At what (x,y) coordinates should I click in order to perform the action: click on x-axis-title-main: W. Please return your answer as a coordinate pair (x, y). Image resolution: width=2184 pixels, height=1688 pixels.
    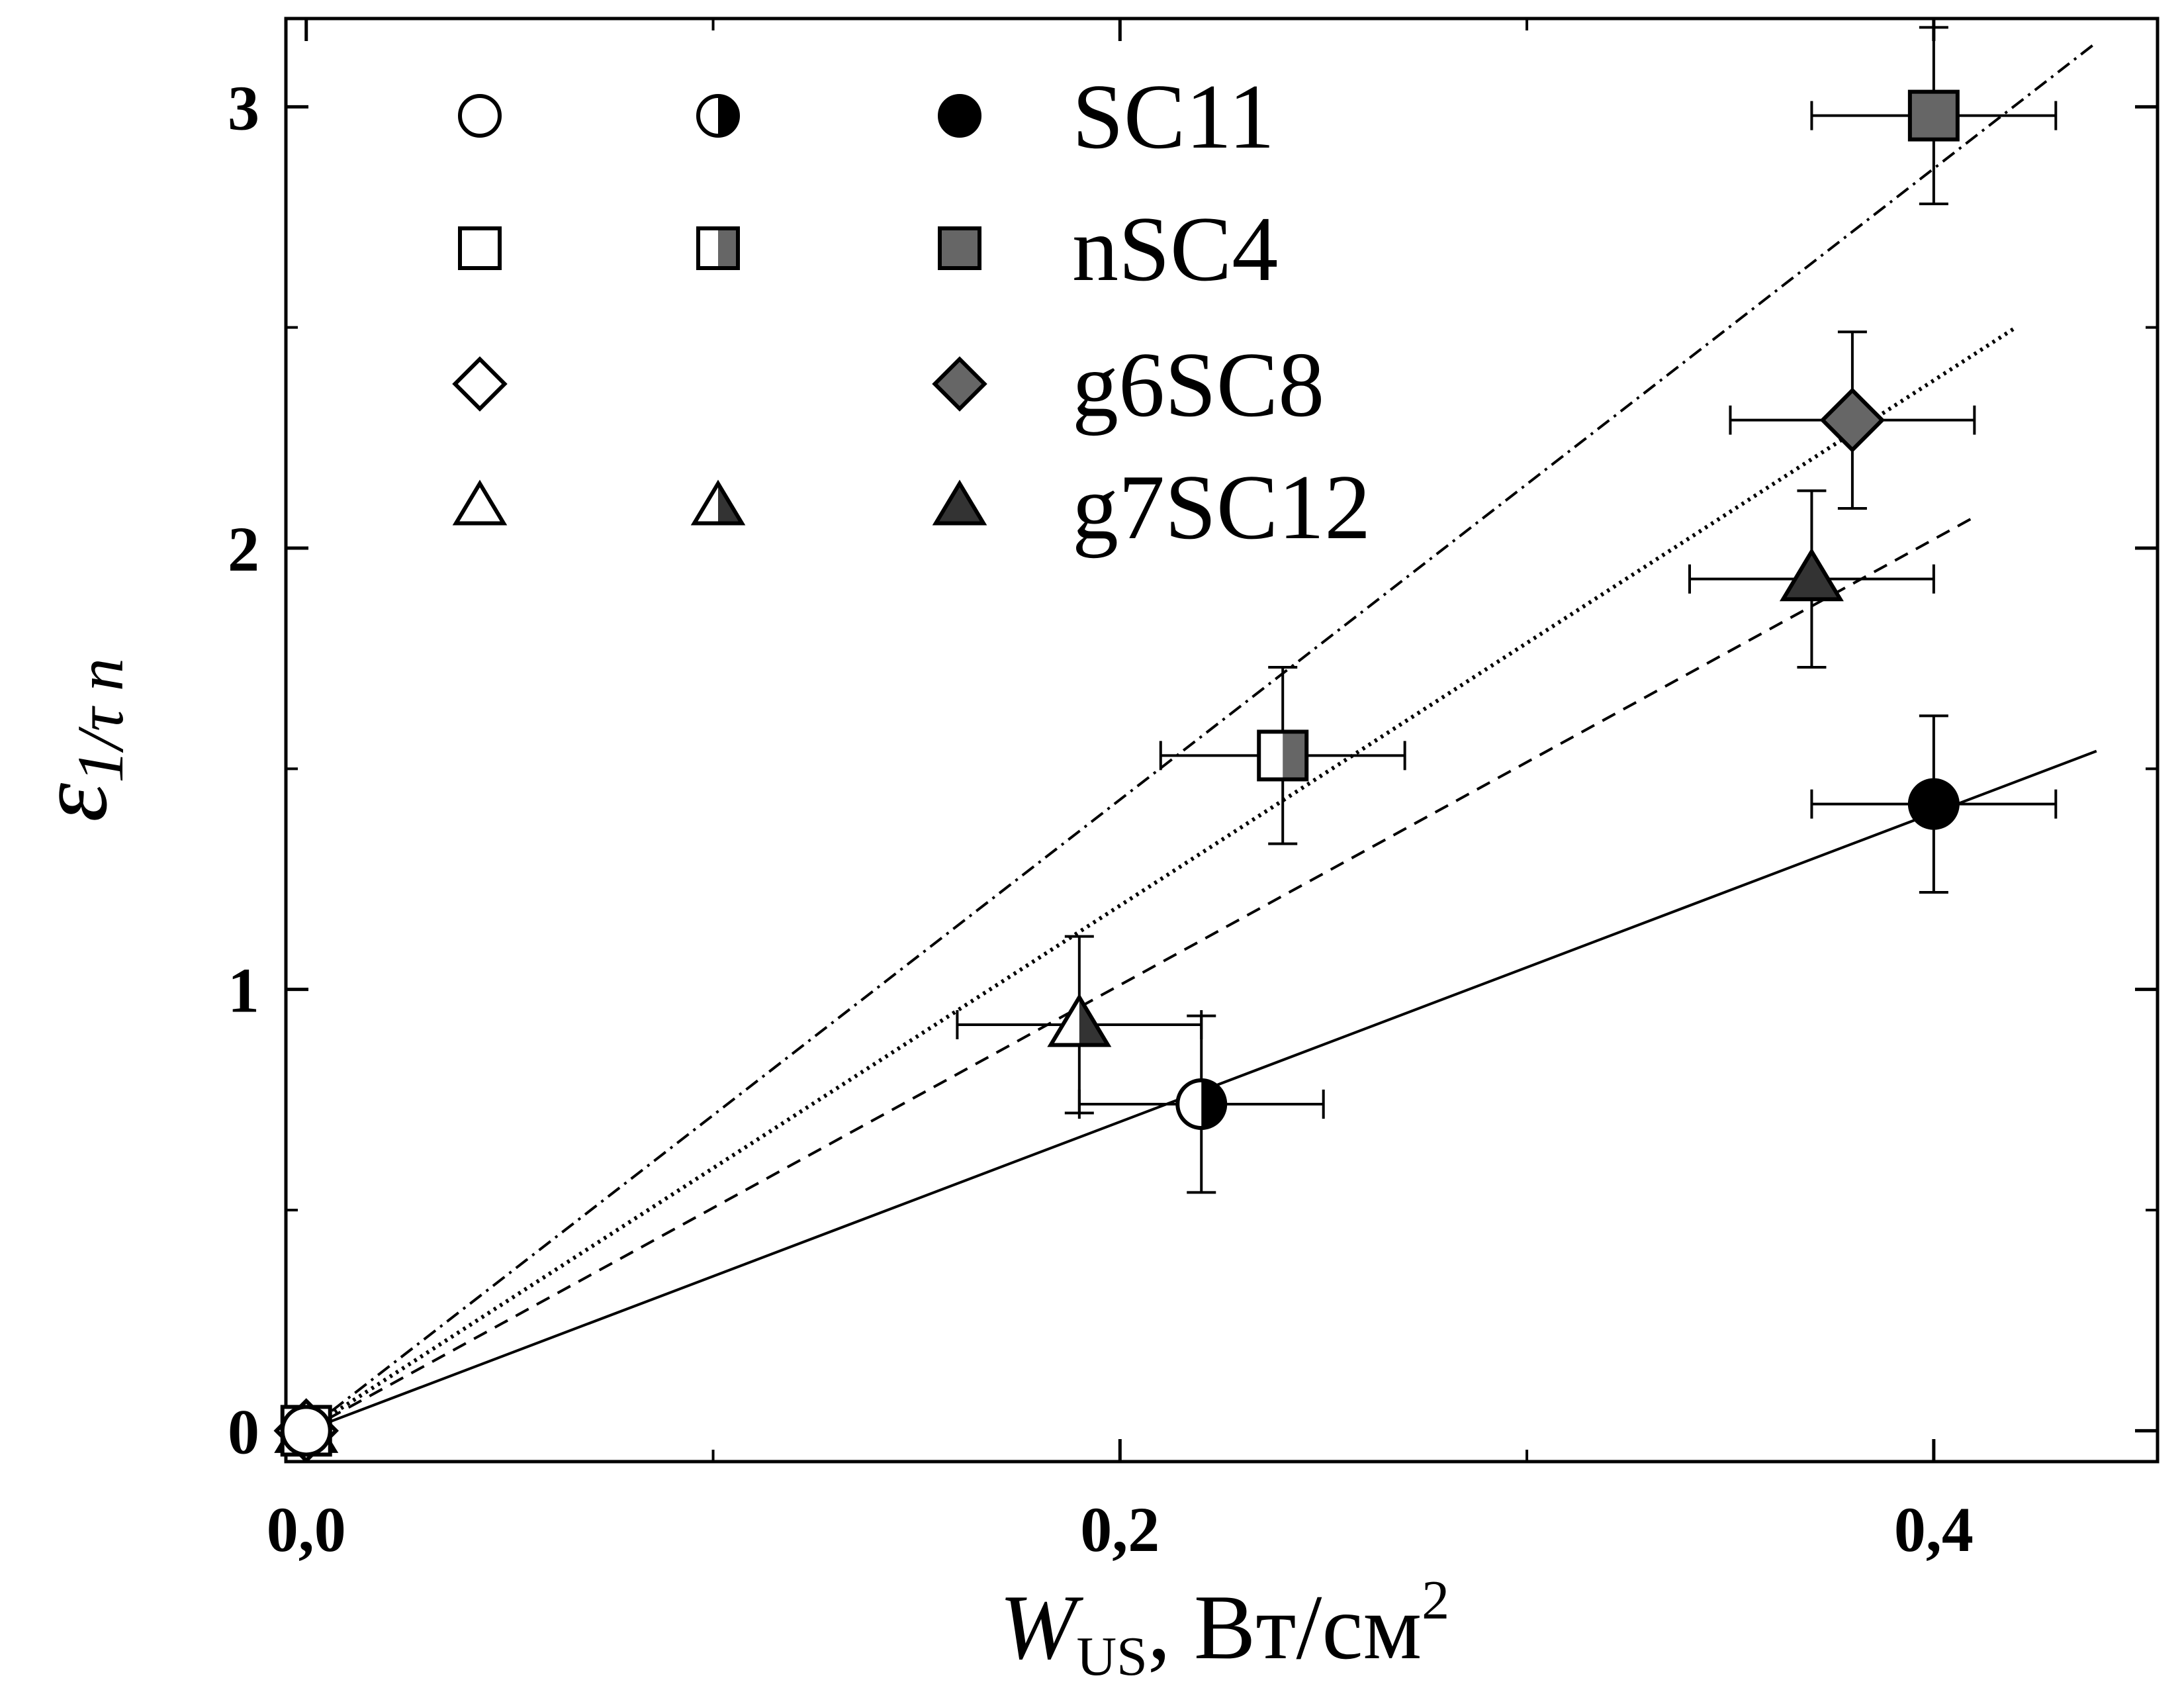
    Looking at the image, I should click on (1041, 1627).